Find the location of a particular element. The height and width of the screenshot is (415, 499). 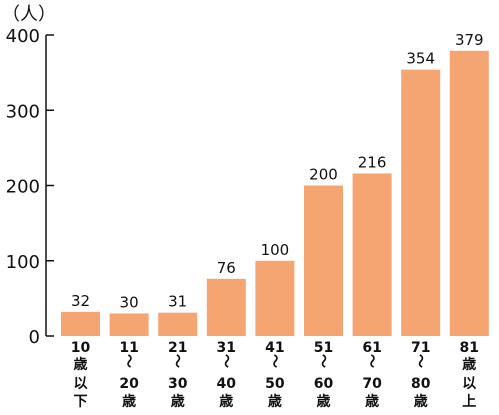

bar-value-label: 30 is located at coordinates (129, 302).